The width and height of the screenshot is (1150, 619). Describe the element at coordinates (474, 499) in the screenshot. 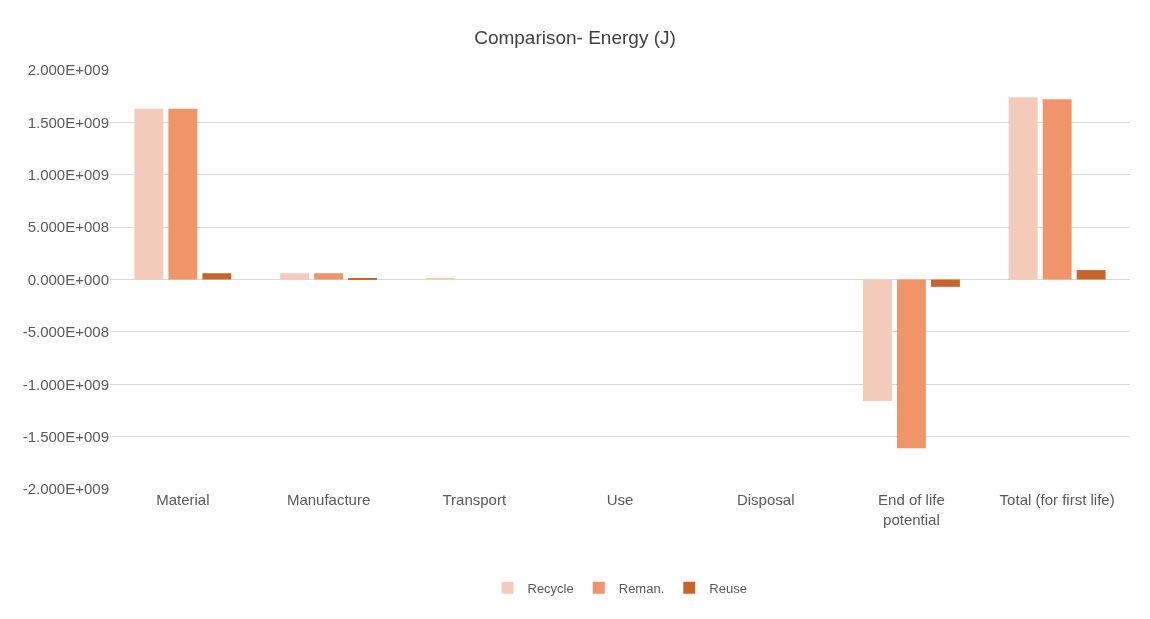

I see `x-tick-label: Transport` at that location.